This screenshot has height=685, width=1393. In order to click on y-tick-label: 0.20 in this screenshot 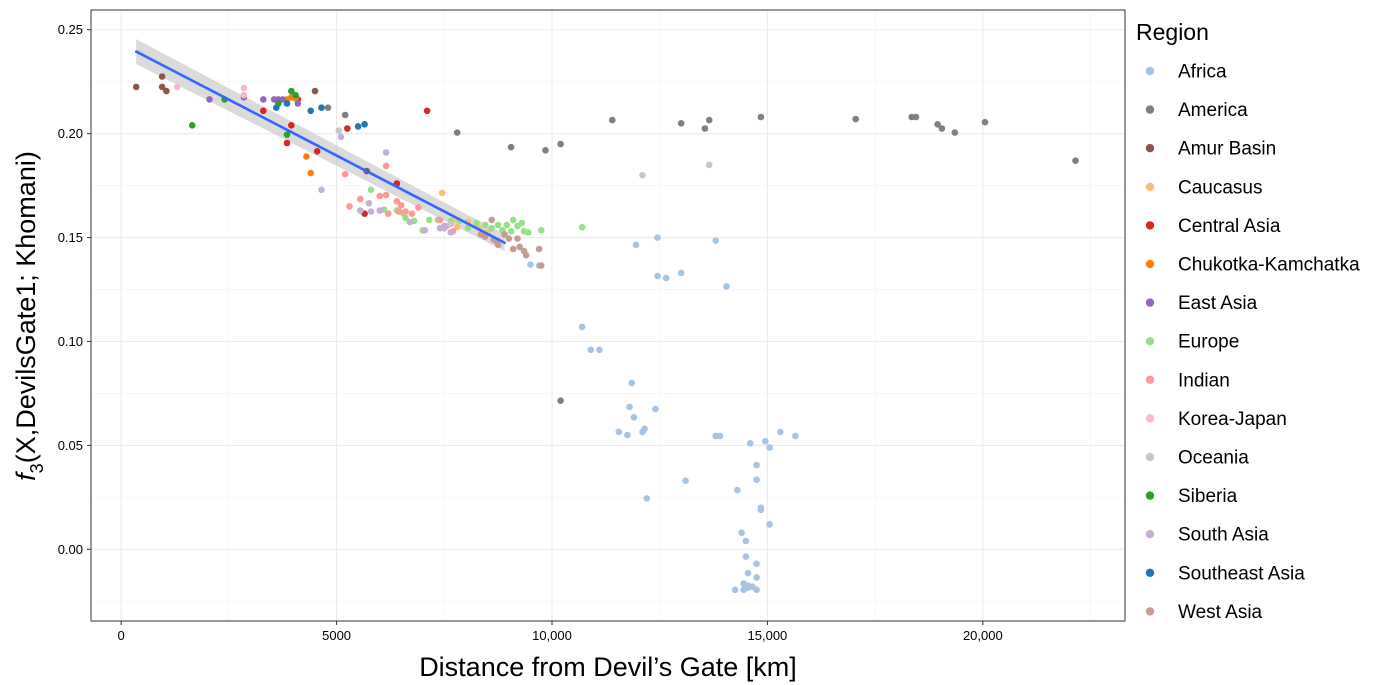, I will do `click(70, 133)`.